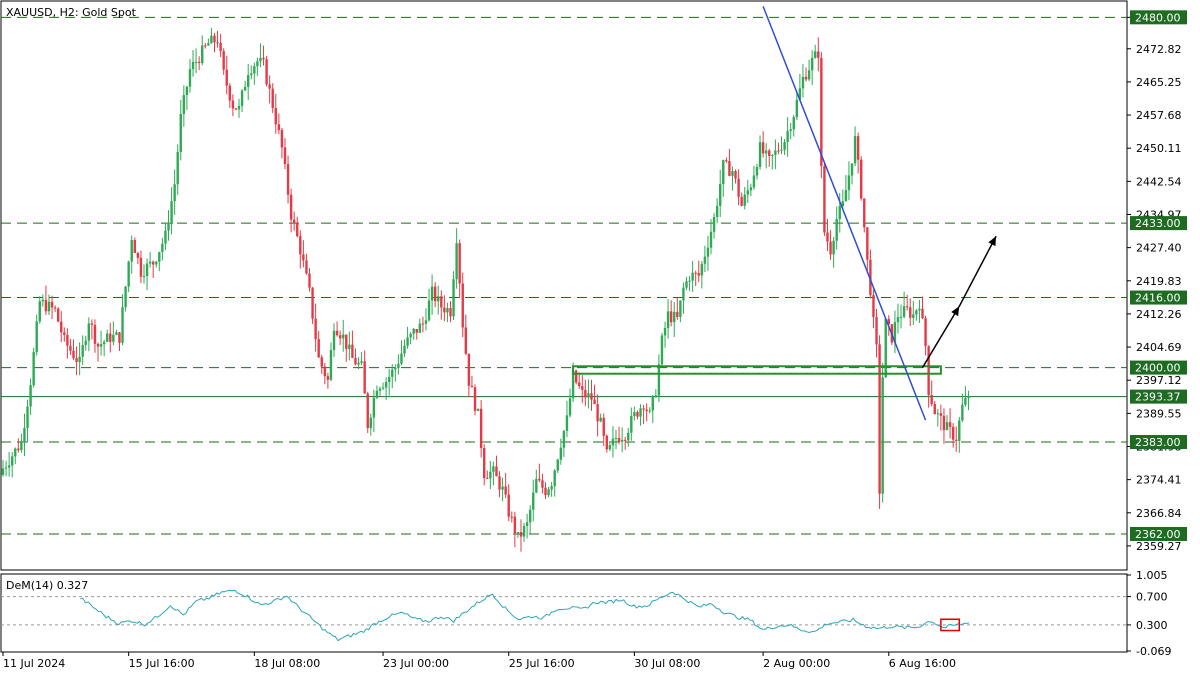 The width and height of the screenshot is (1200, 675). I want to click on level-badge-2383.00-bg, so click(1158, 442).